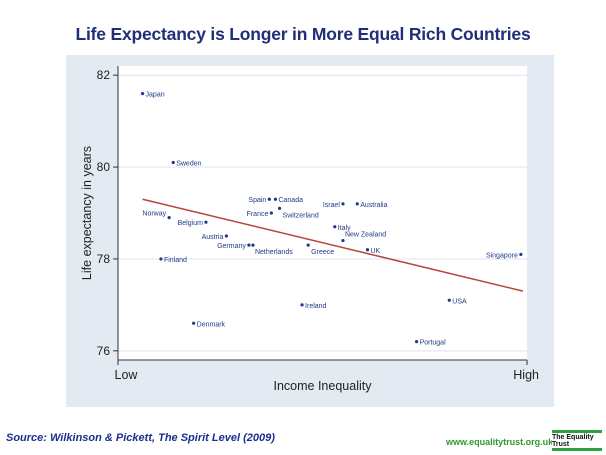 The width and height of the screenshot is (606, 455). What do you see at coordinates (274, 252) in the screenshot?
I see `point-label: Netherlands` at bounding box center [274, 252].